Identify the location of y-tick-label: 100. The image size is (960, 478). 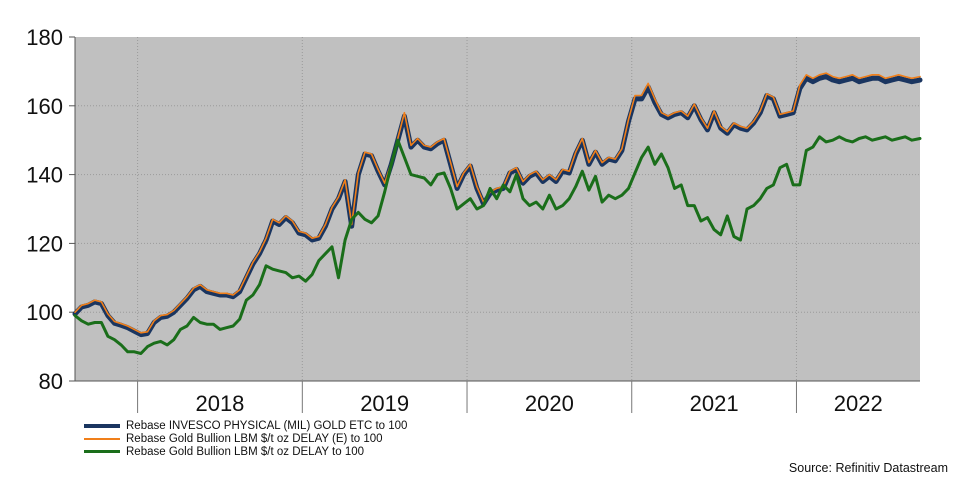
(44, 312).